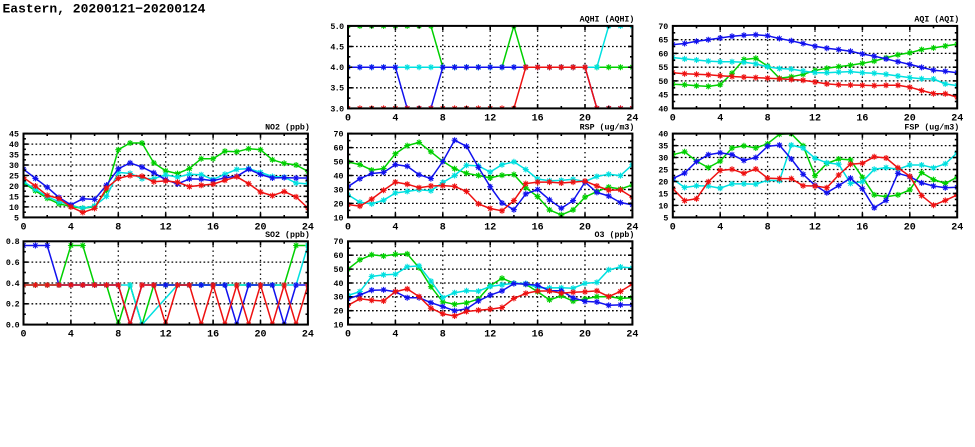 Image resolution: width=975 pixels, height=447 pixels. What do you see at coordinates (104, 8) in the screenshot?
I see `svg-text: Eastern, 20200121−20200124` at bounding box center [104, 8].